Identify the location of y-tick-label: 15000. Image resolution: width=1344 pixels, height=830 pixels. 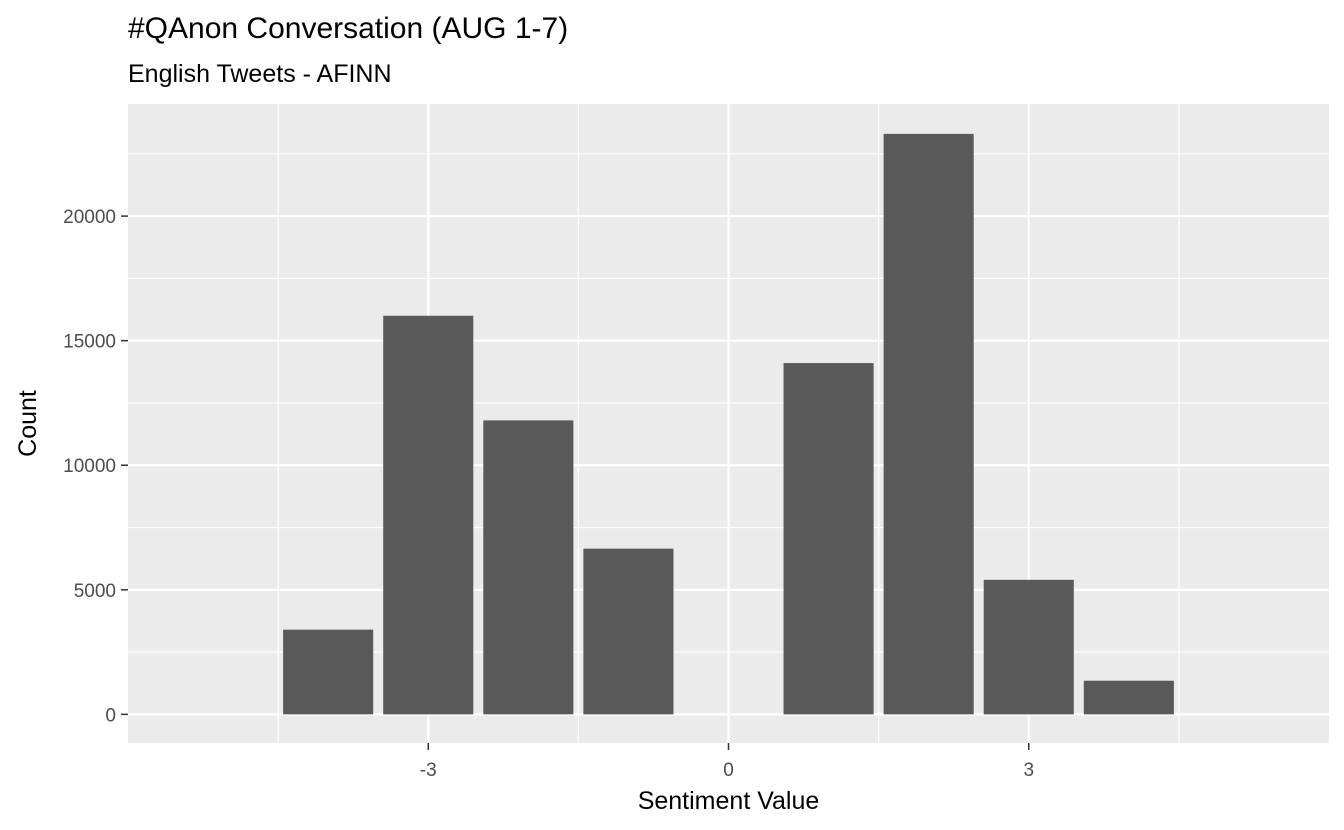
(89, 342).